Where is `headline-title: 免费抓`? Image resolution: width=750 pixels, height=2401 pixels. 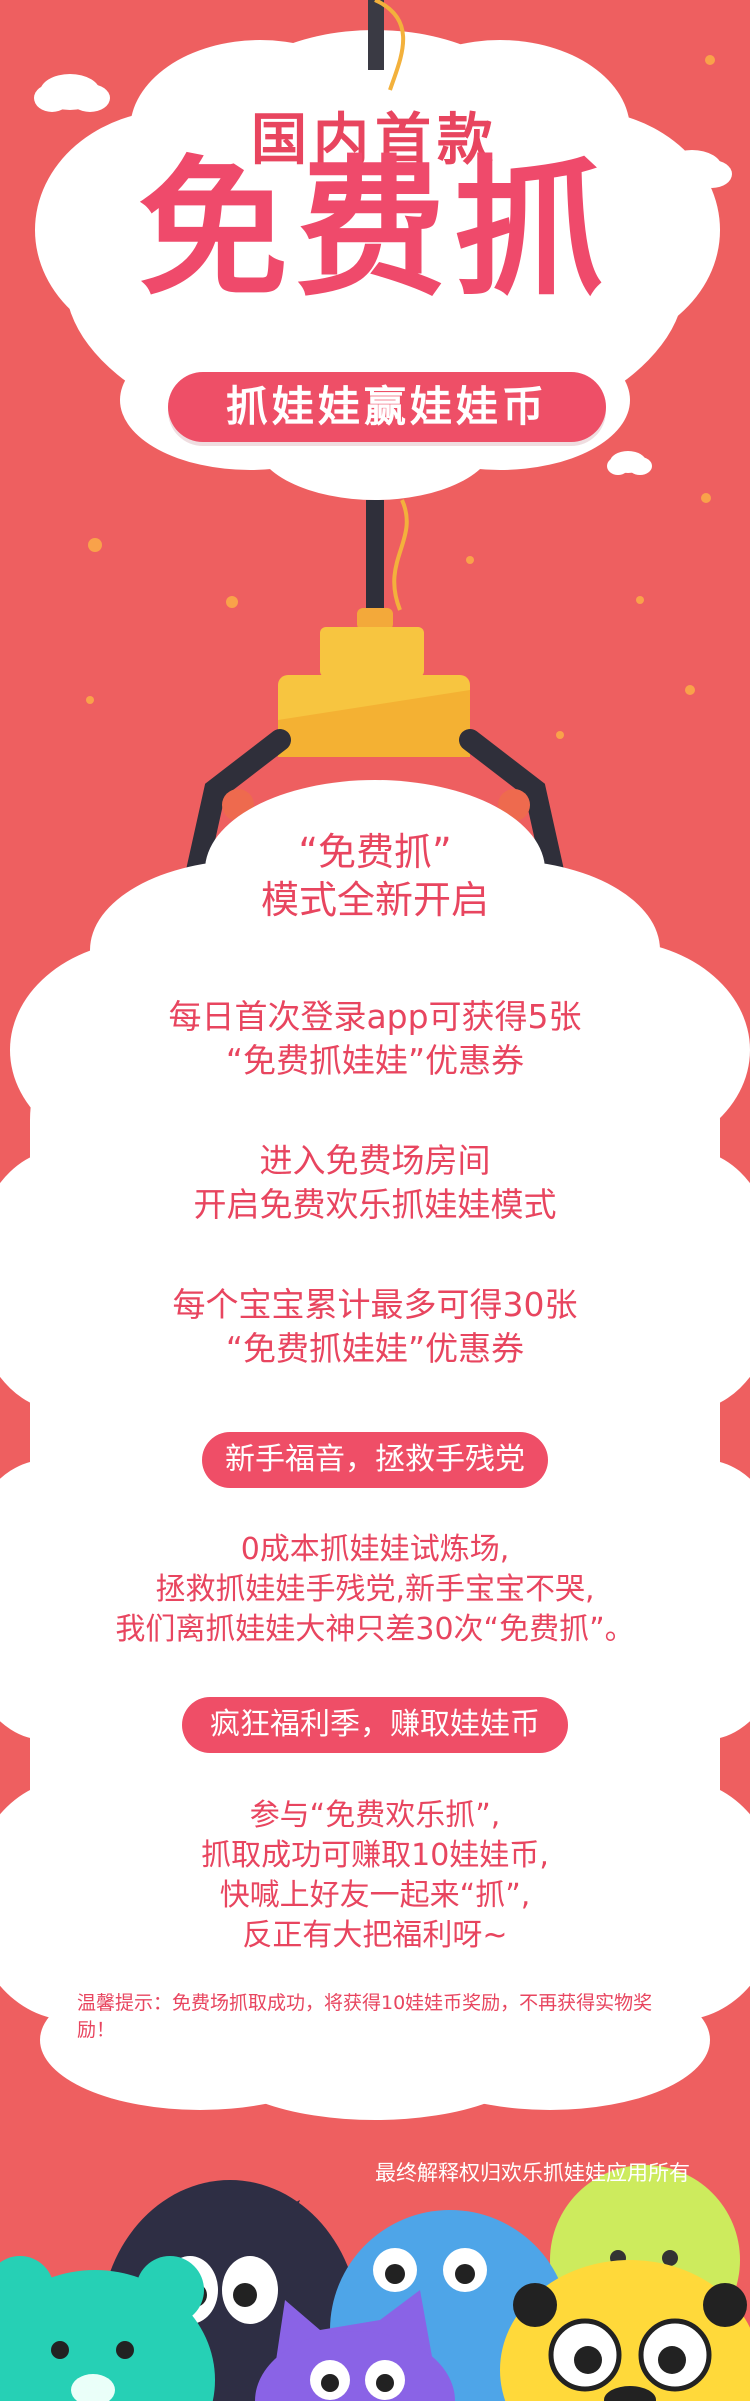
headline-title: 免费抓 is located at coordinates (374, 230).